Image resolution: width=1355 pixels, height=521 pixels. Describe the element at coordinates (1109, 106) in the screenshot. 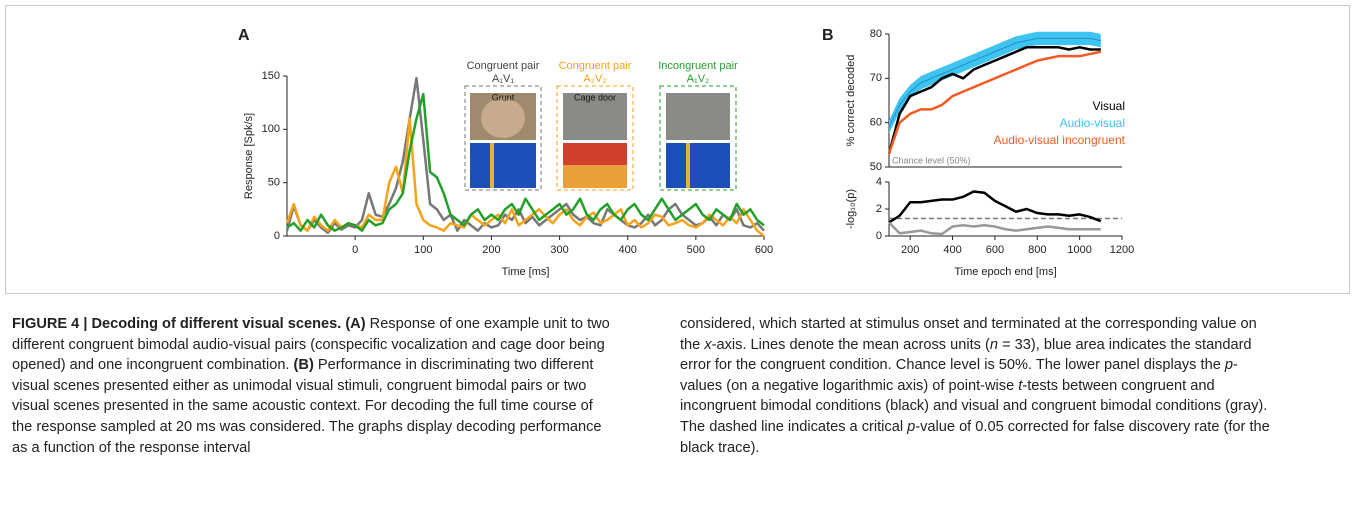

I see `legend-entry: Visual` at that location.